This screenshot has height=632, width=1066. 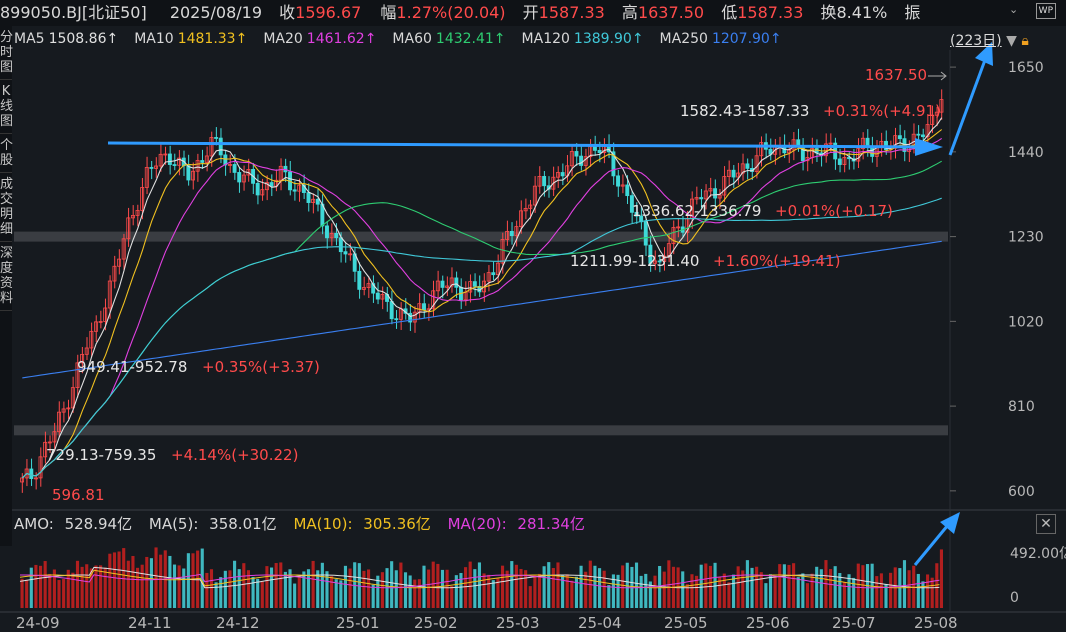 I want to click on volume-axis-top: 492.00亿, so click(x=1038, y=554).